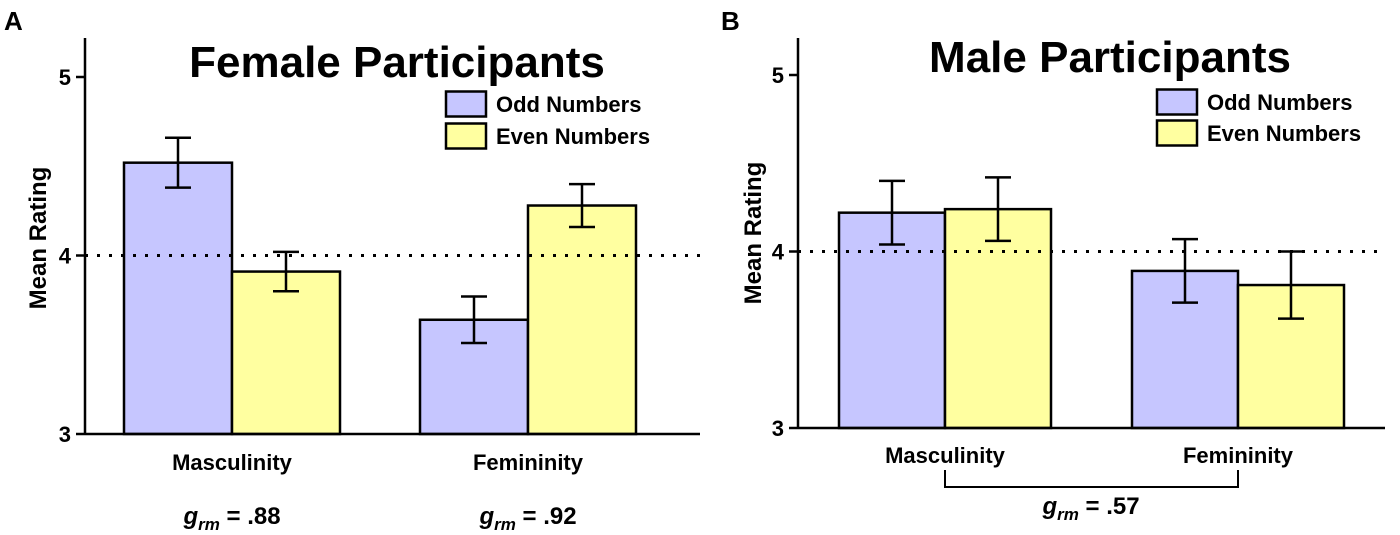 The image size is (1400, 535). What do you see at coordinates (231, 518) in the screenshot?
I see `effect-size-label: grm = .88` at bounding box center [231, 518].